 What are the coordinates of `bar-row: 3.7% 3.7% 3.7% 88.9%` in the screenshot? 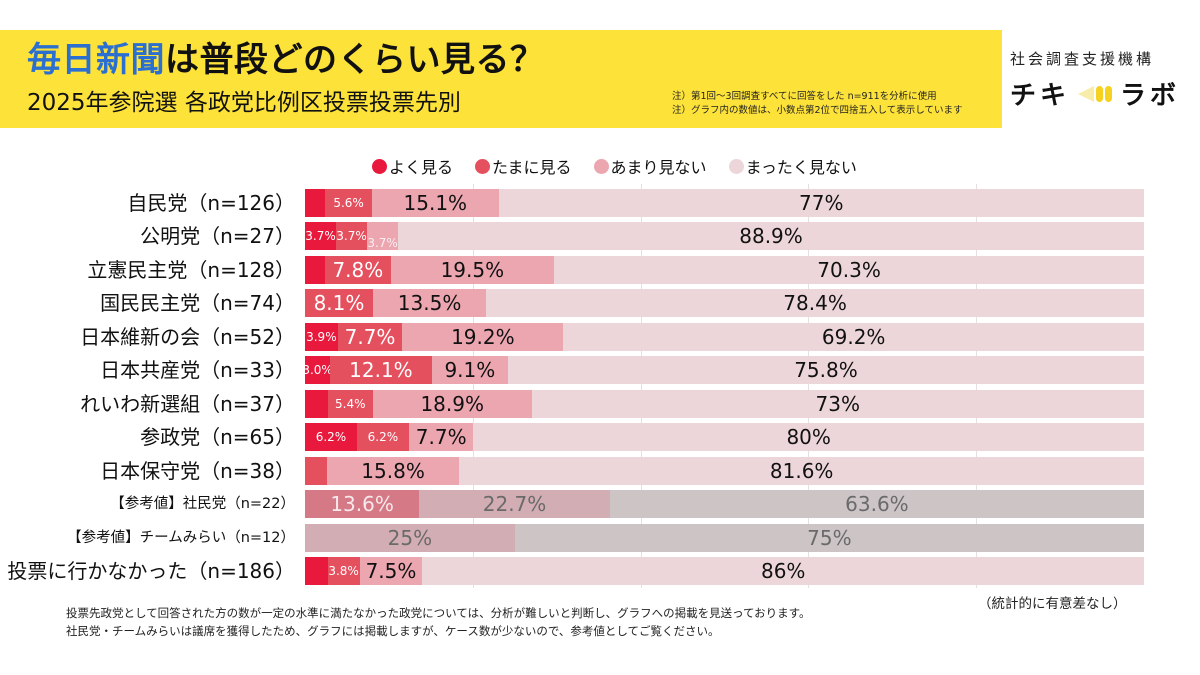 It's located at (724, 236).